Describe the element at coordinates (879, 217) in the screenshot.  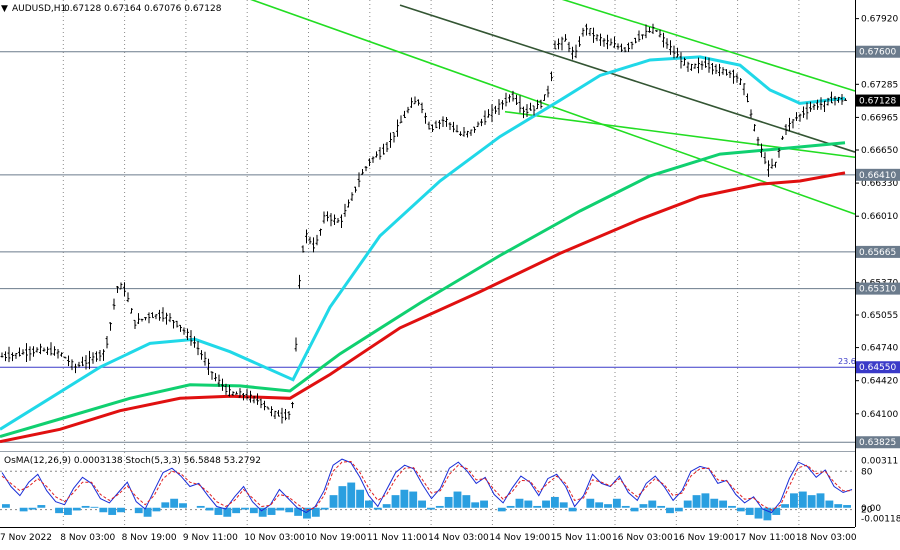
I see `price-tick-label: 0.66010` at that location.